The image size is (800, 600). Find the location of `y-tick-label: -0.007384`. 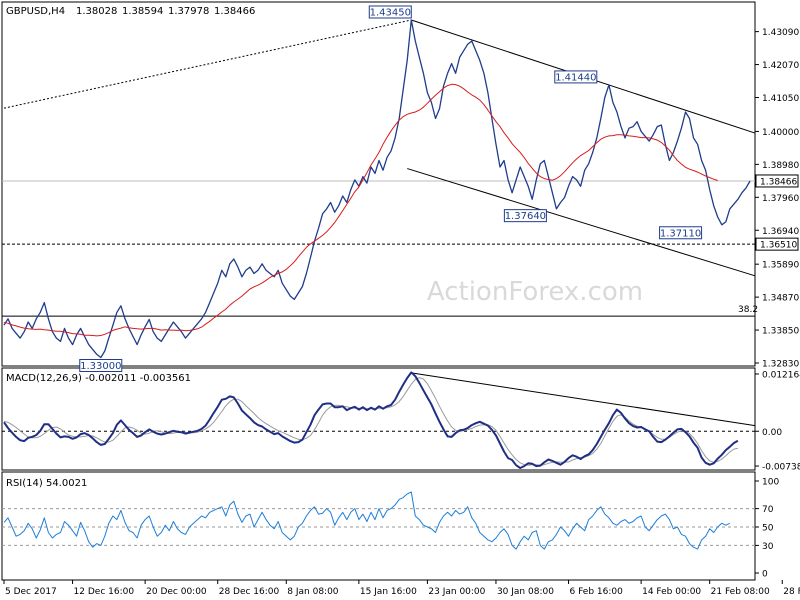

y-tick-label: -0.007384 is located at coordinates (781, 468).